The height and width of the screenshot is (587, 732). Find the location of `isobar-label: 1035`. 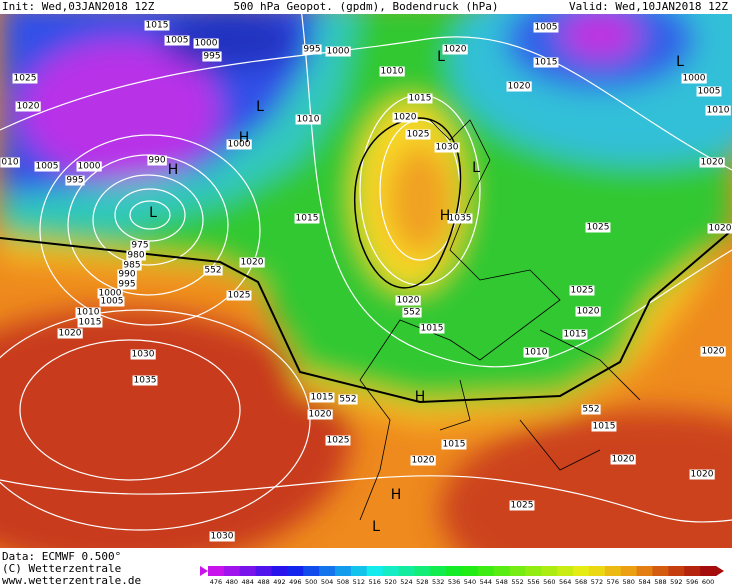

isobar-label: 1035 is located at coordinates (460, 219).